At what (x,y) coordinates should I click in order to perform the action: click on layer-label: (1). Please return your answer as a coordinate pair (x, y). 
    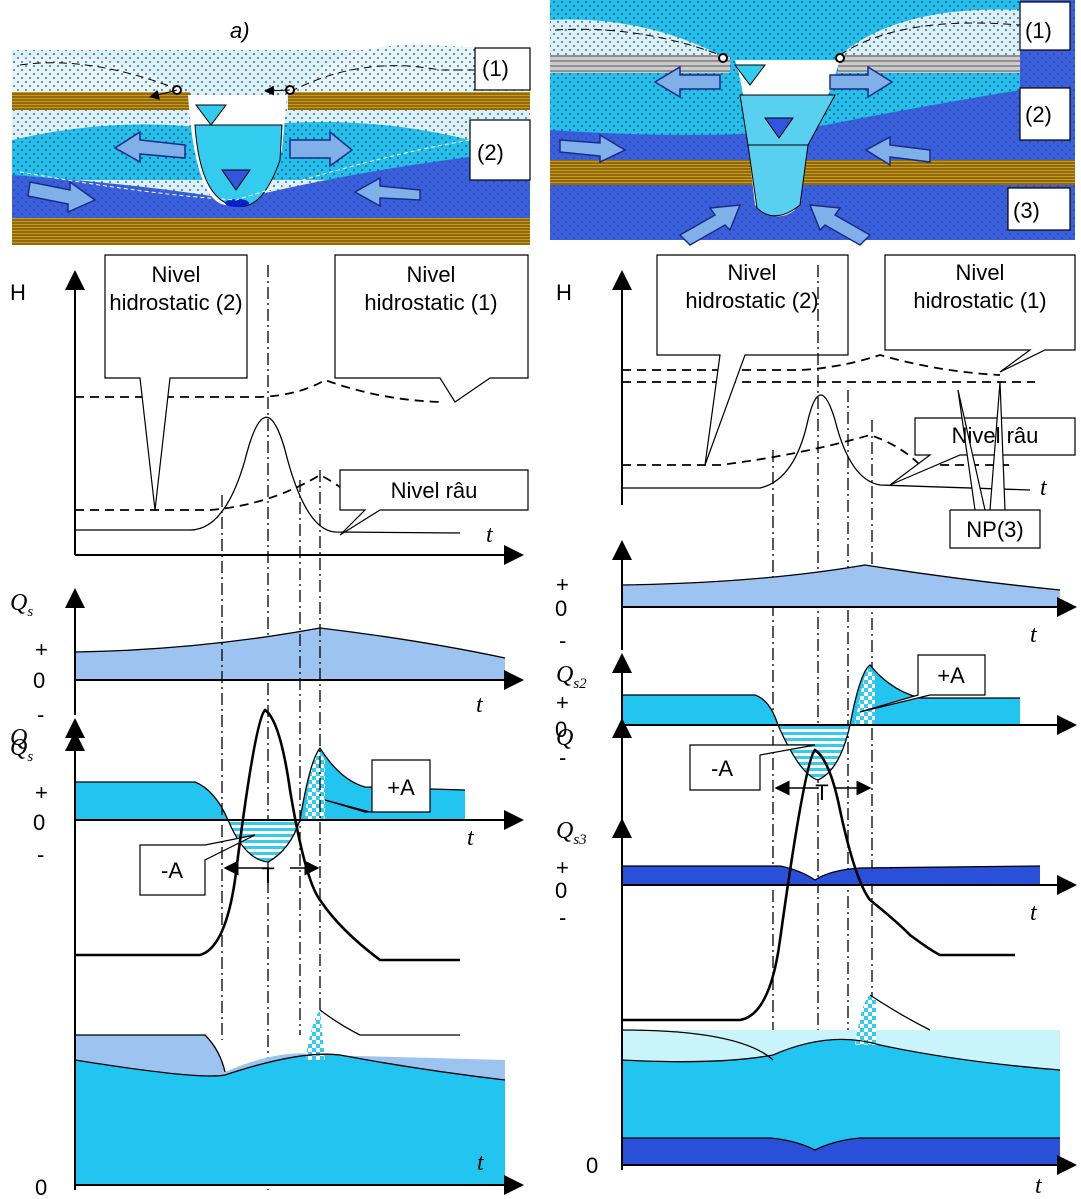
    Looking at the image, I should click on (1038, 30).